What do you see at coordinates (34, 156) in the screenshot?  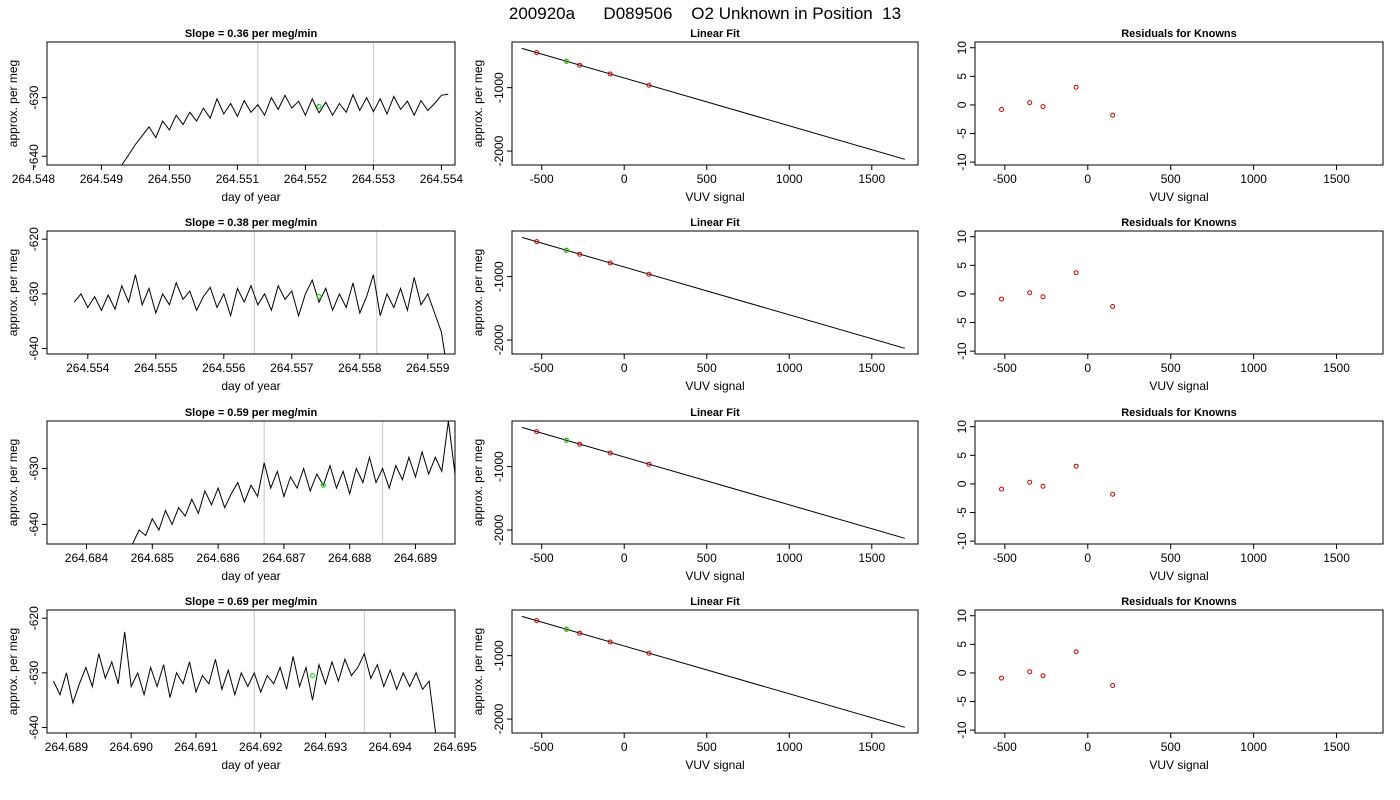 I see `y-tick-label: -640` at bounding box center [34, 156].